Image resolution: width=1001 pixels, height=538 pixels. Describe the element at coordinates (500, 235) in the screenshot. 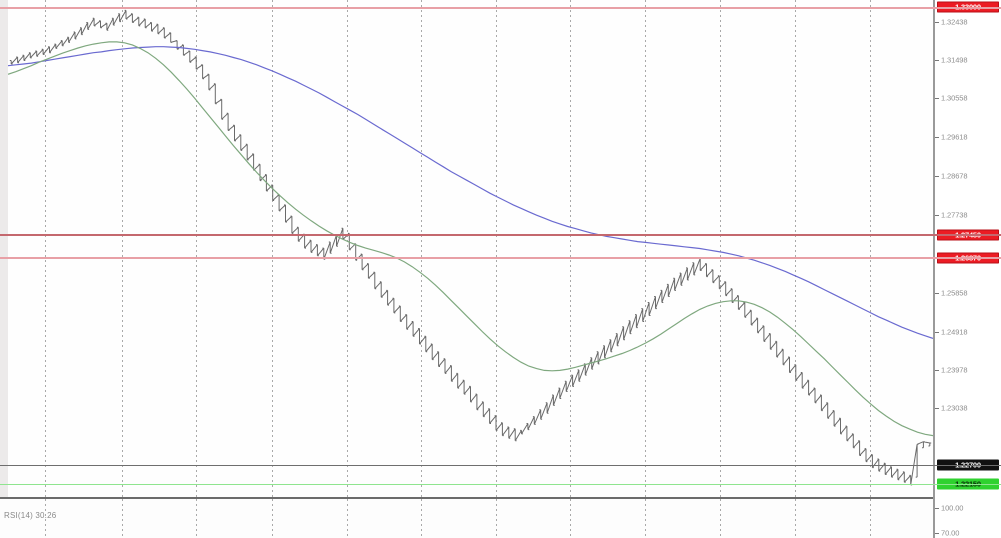

I see `level-line-mid-resistance` at that location.